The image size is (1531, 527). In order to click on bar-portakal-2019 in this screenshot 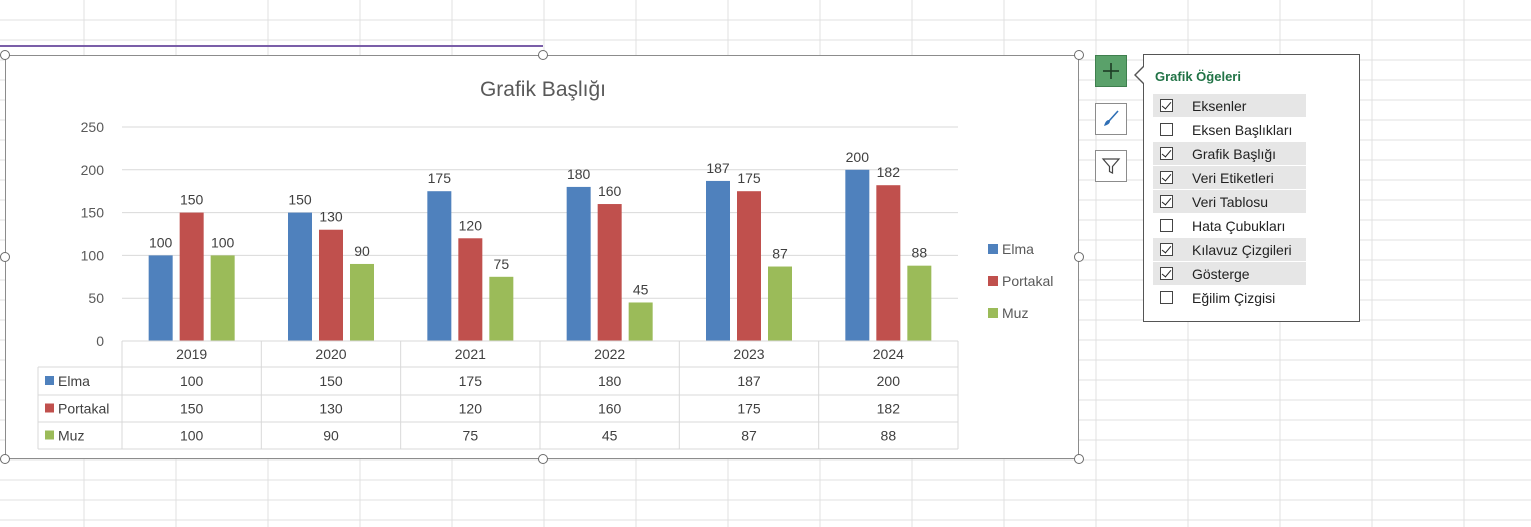, I will do `click(191, 276)`.